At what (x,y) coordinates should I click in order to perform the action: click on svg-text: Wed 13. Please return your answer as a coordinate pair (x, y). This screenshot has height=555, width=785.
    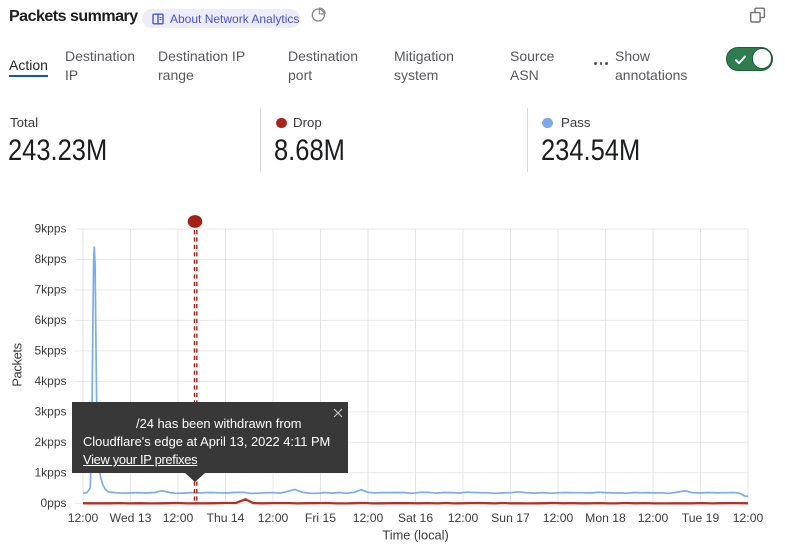
    Looking at the image, I should click on (131, 518).